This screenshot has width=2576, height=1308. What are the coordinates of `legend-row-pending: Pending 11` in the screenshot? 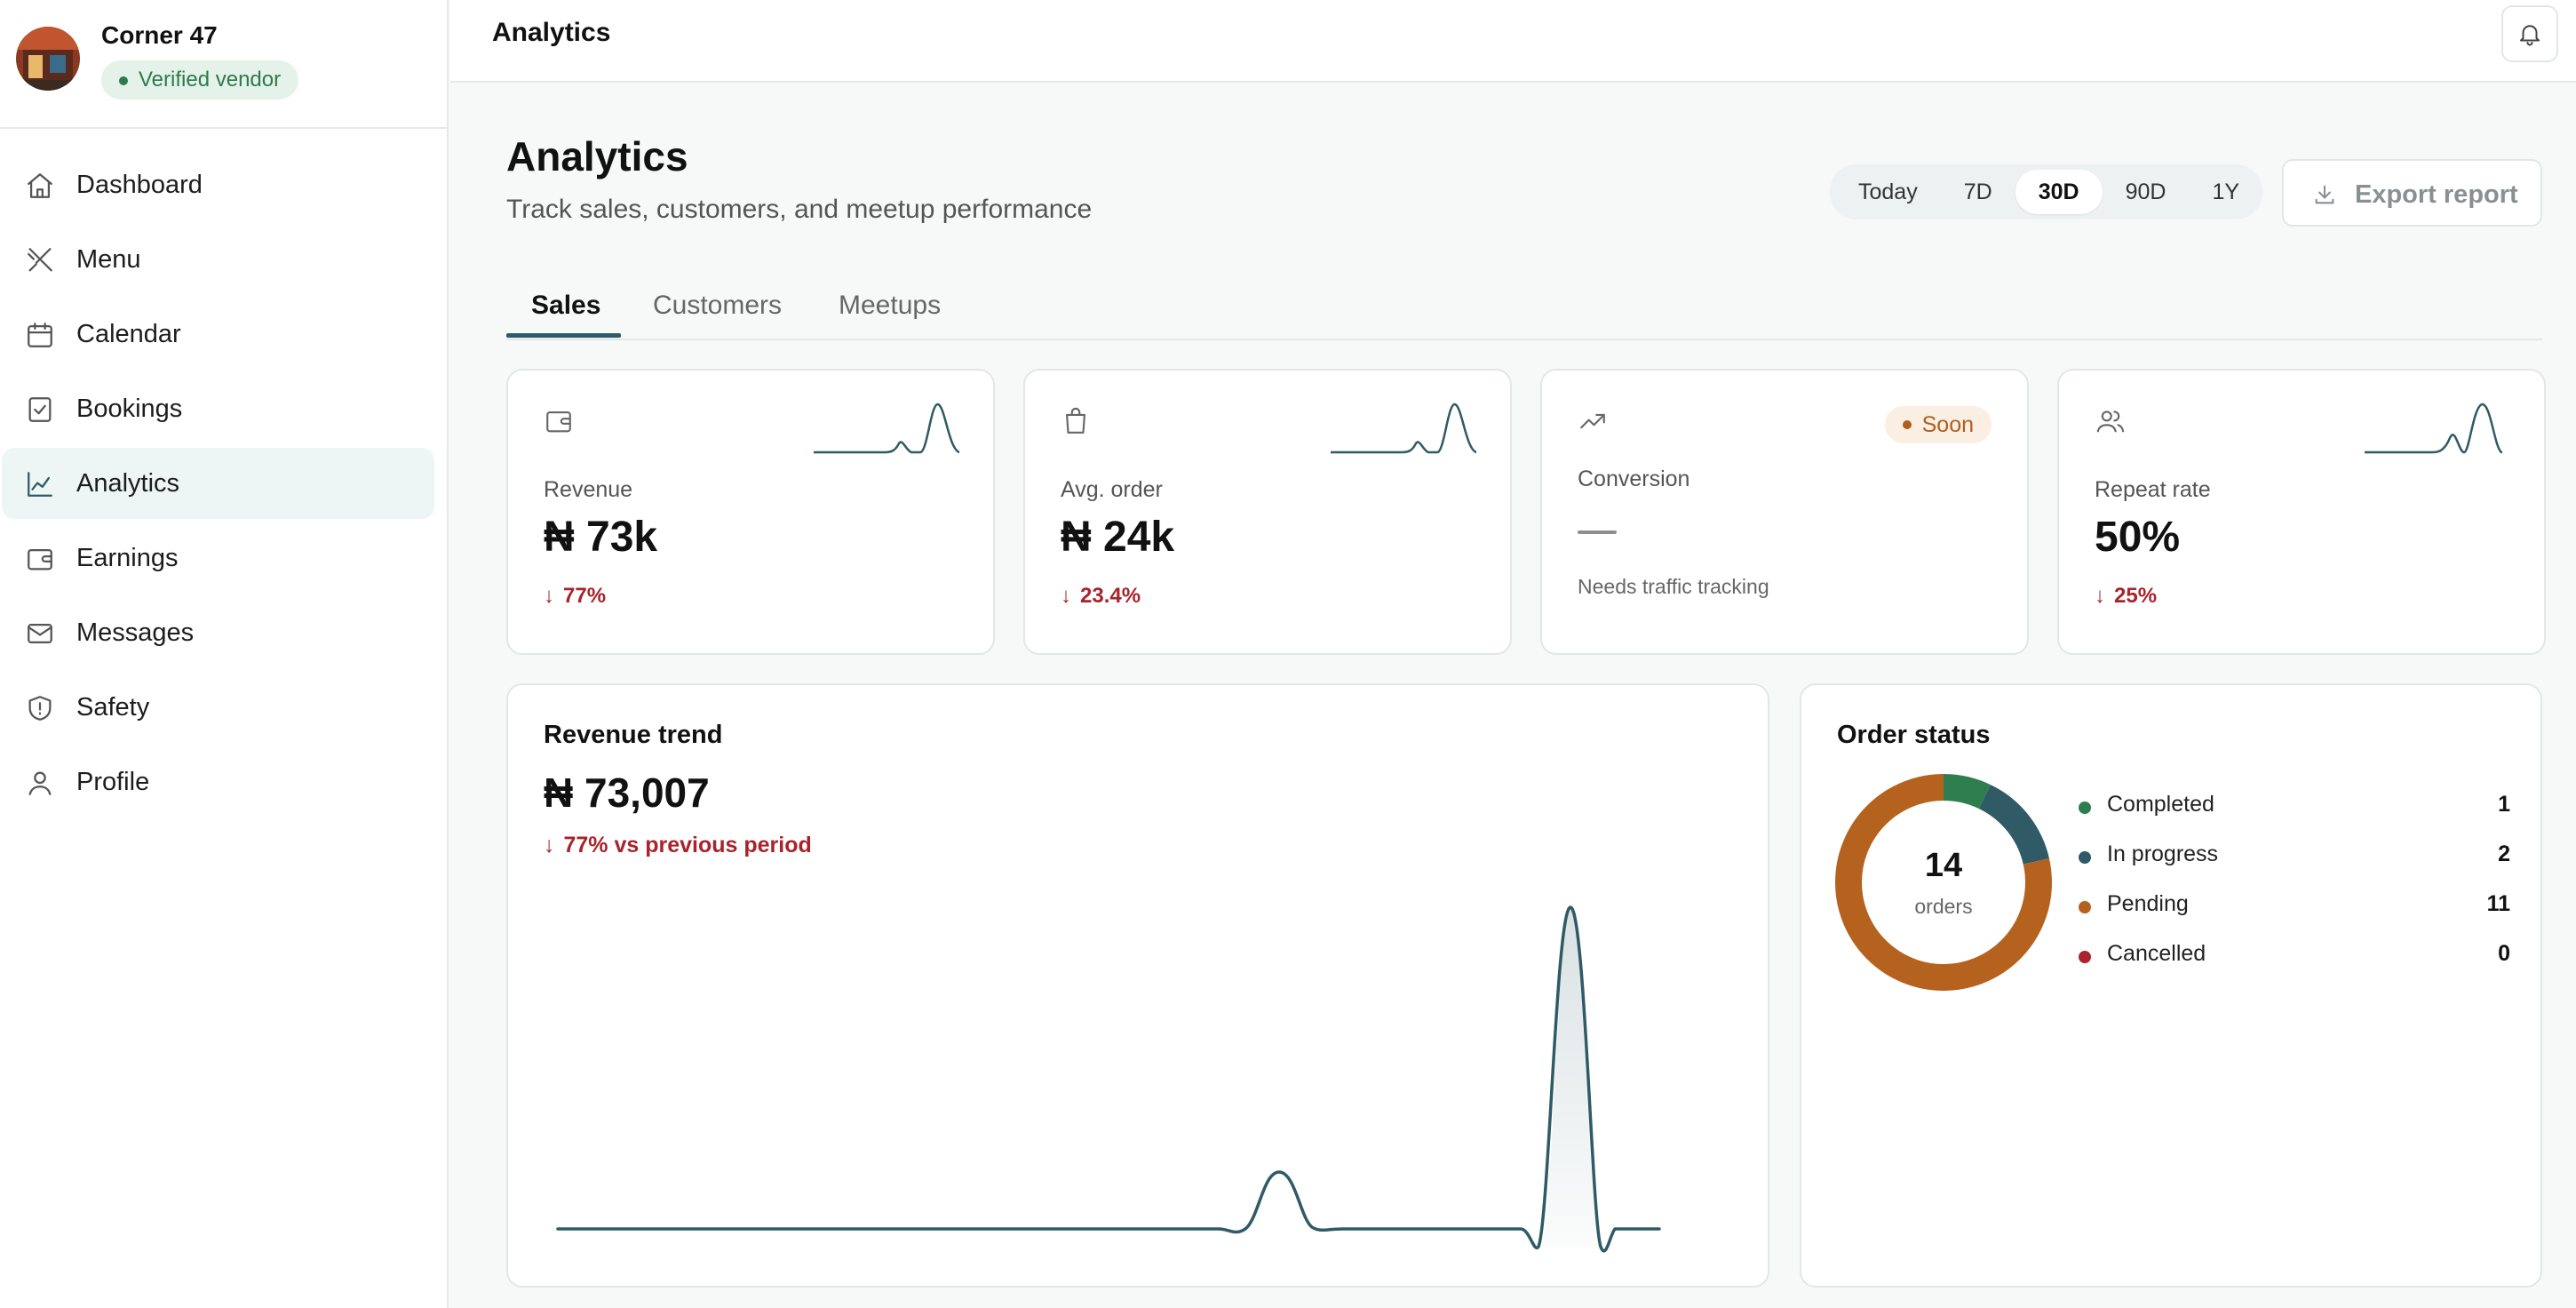 It's located at (2294, 916).